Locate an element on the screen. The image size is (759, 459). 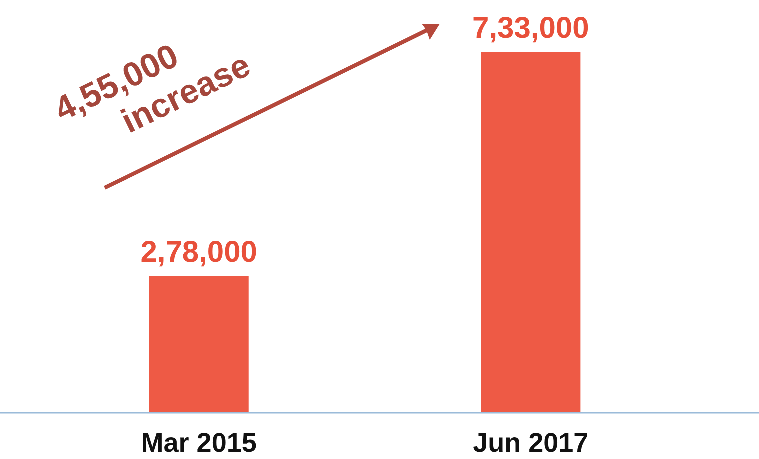
data-label: 2,78,000 is located at coordinates (199, 253).